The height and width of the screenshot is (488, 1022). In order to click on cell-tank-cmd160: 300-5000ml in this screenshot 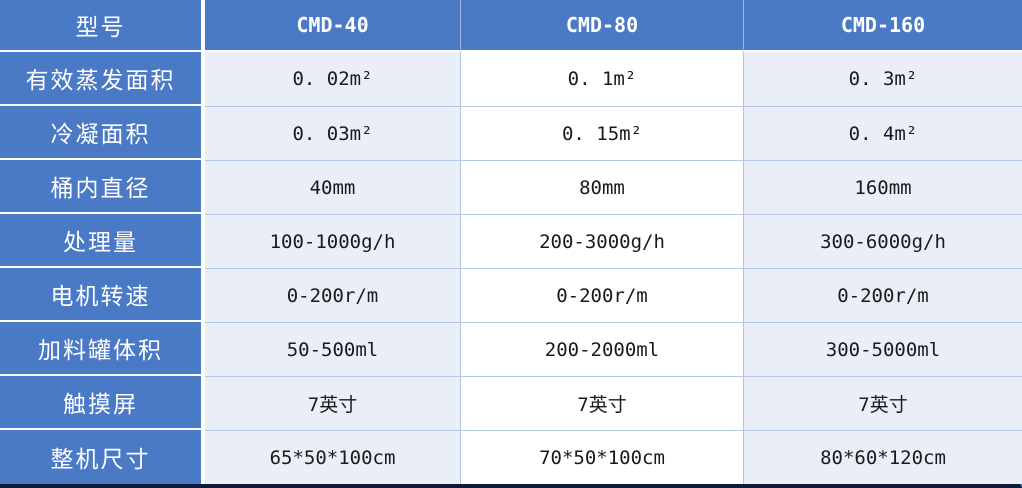, I will do `click(882, 349)`.